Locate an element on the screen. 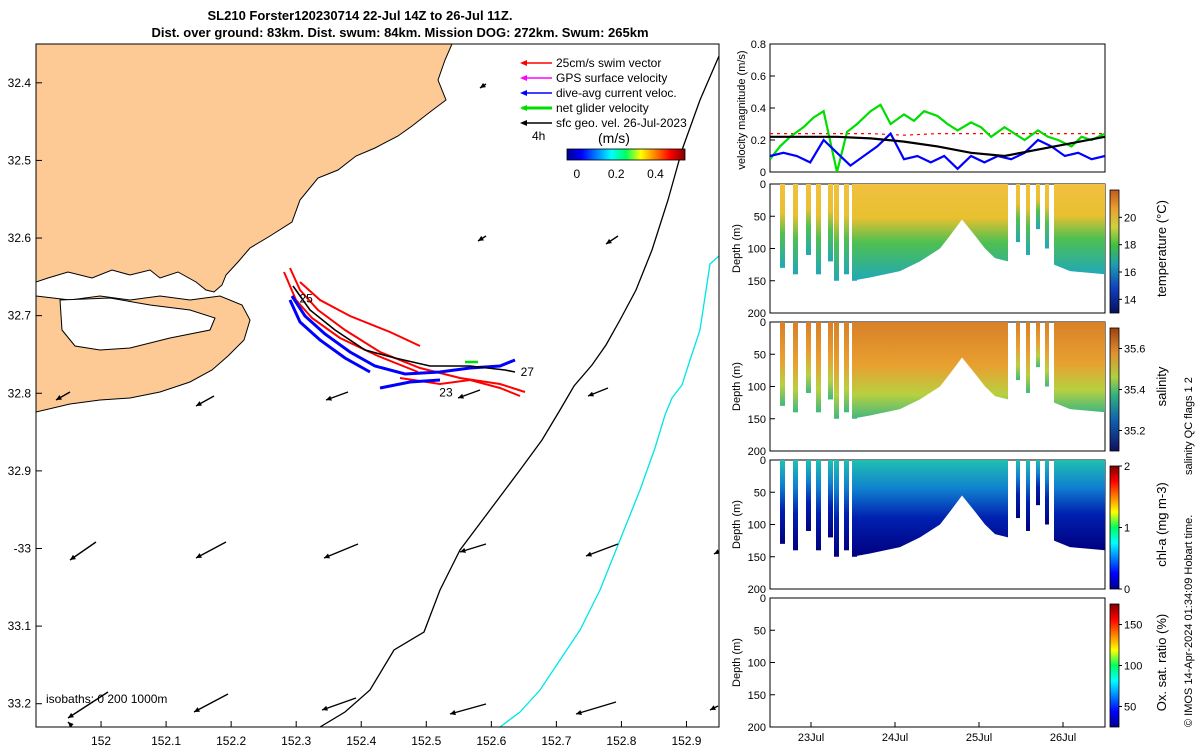  velocity-ytick-label: 0.2 is located at coordinates (758, 141).